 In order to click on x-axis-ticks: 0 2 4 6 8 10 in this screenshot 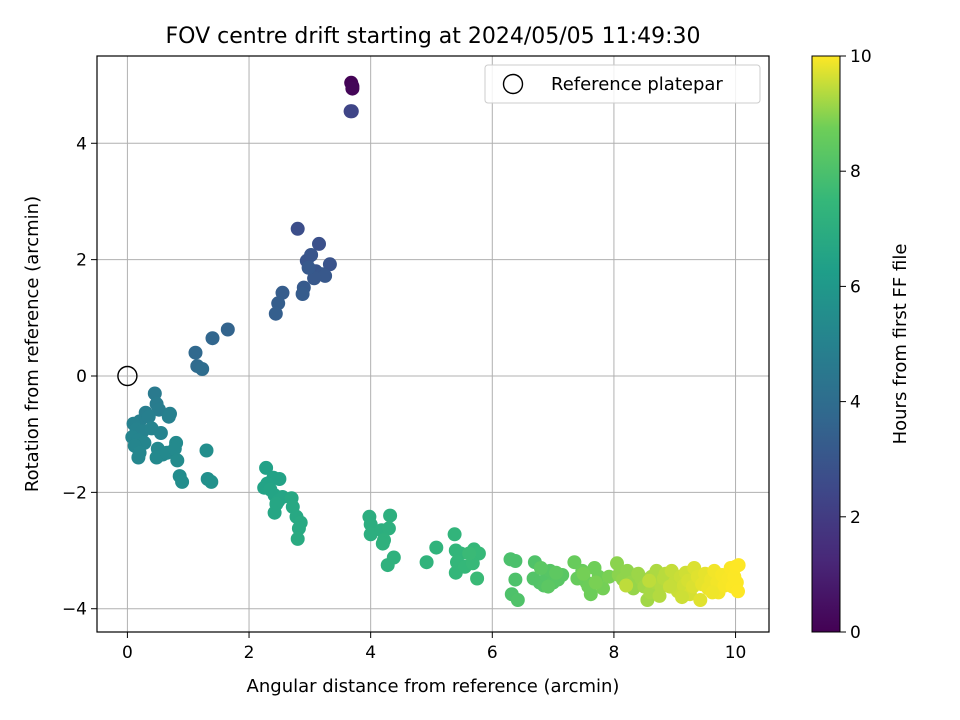, I will do `click(434, 647)`.